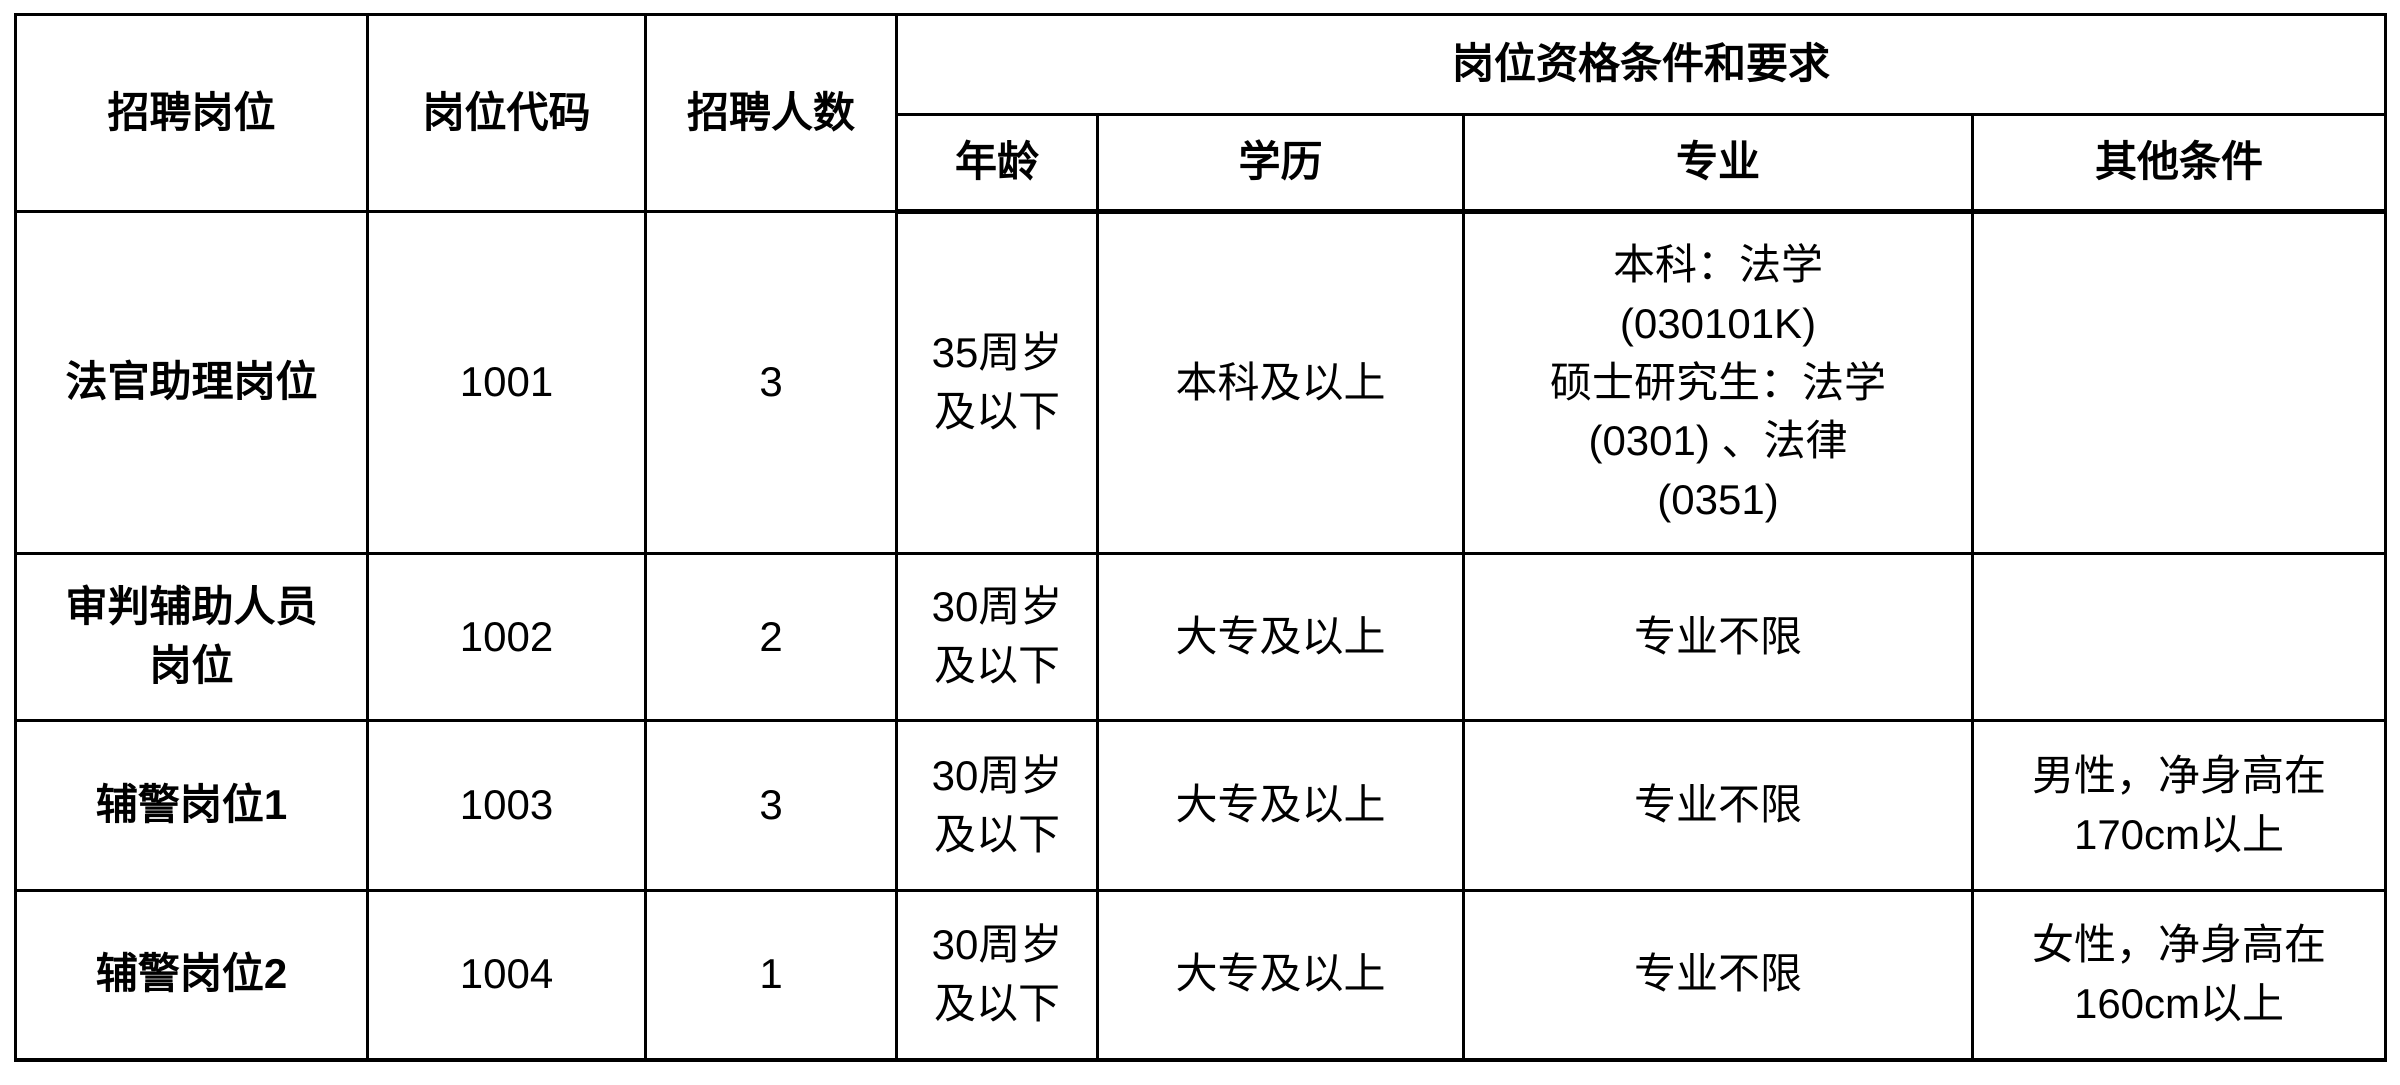 Image resolution: width=2400 pixels, height=1085 pixels. I want to click on header-major: 专业, so click(1718, 163).